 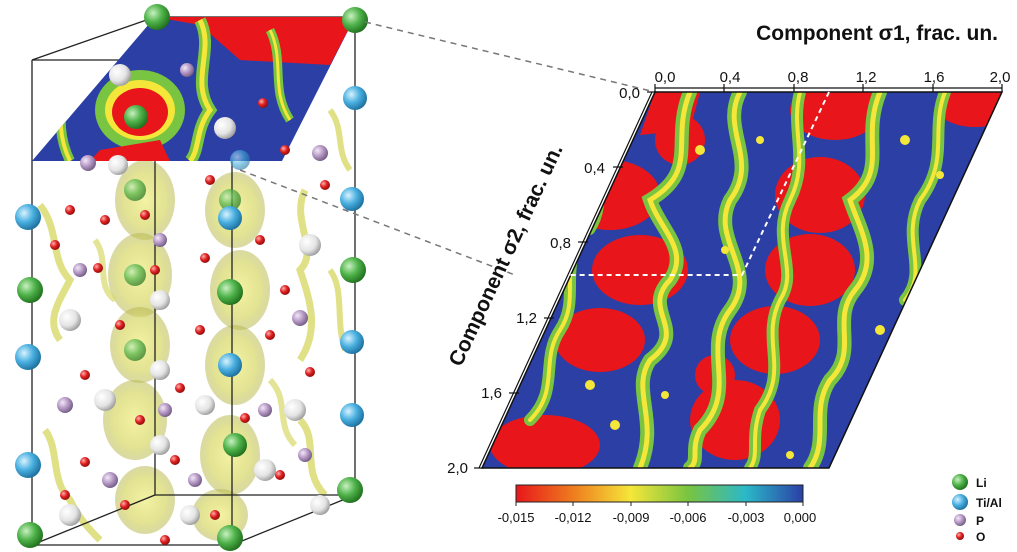 What do you see at coordinates (960, 502) in the screenshot?
I see `ti-al-legend-marker` at bounding box center [960, 502].